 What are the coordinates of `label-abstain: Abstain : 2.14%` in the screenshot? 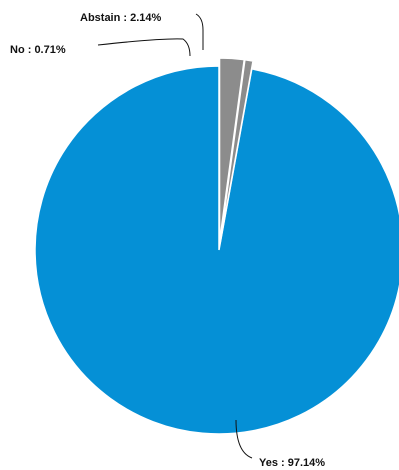 It's located at (121, 18).